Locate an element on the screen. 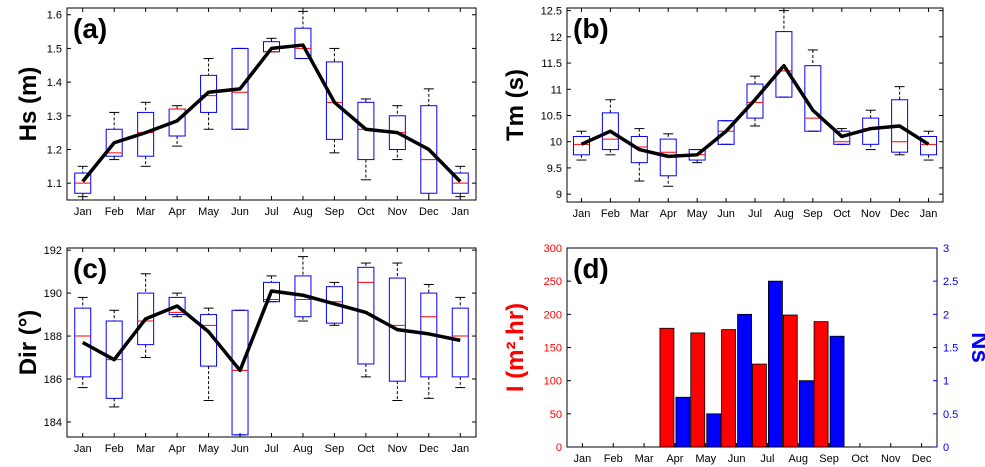 This screenshot has width=985, height=467. y-tick-label: 12.5 is located at coordinates (551, 12).